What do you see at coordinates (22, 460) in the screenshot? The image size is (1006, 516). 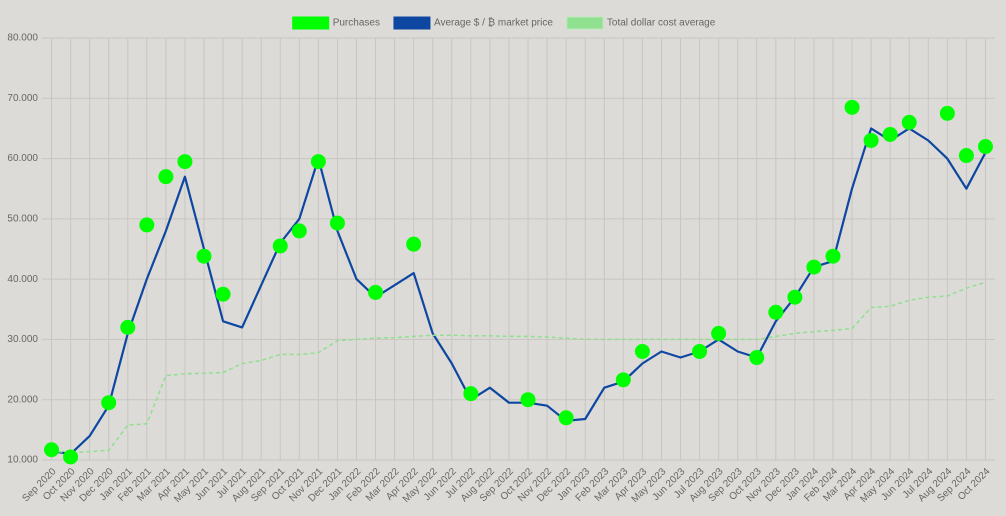 I see `y-tick-label: 10.000` at bounding box center [22, 460].